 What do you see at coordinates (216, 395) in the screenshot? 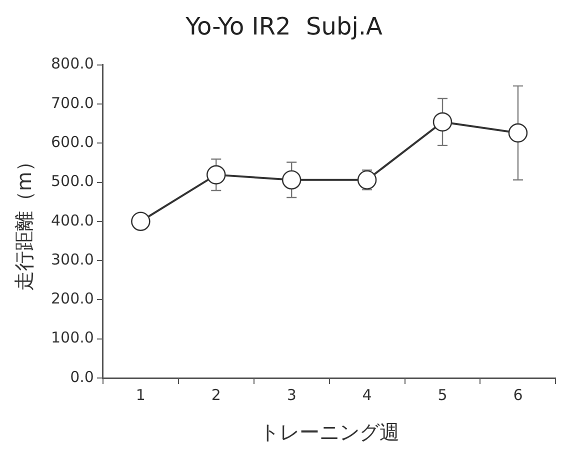
I see `x-tick-label: 2` at bounding box center [216, 395].